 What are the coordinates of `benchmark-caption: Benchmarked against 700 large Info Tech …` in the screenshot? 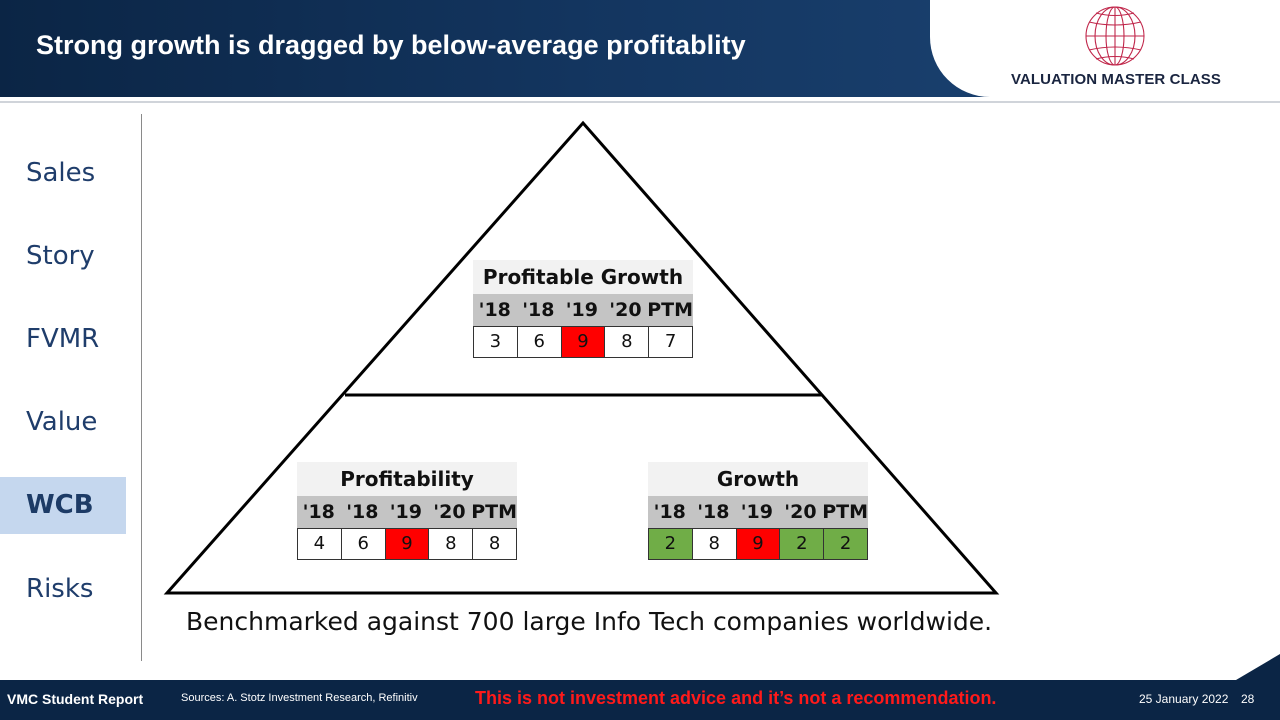 It's located at (589, 621).